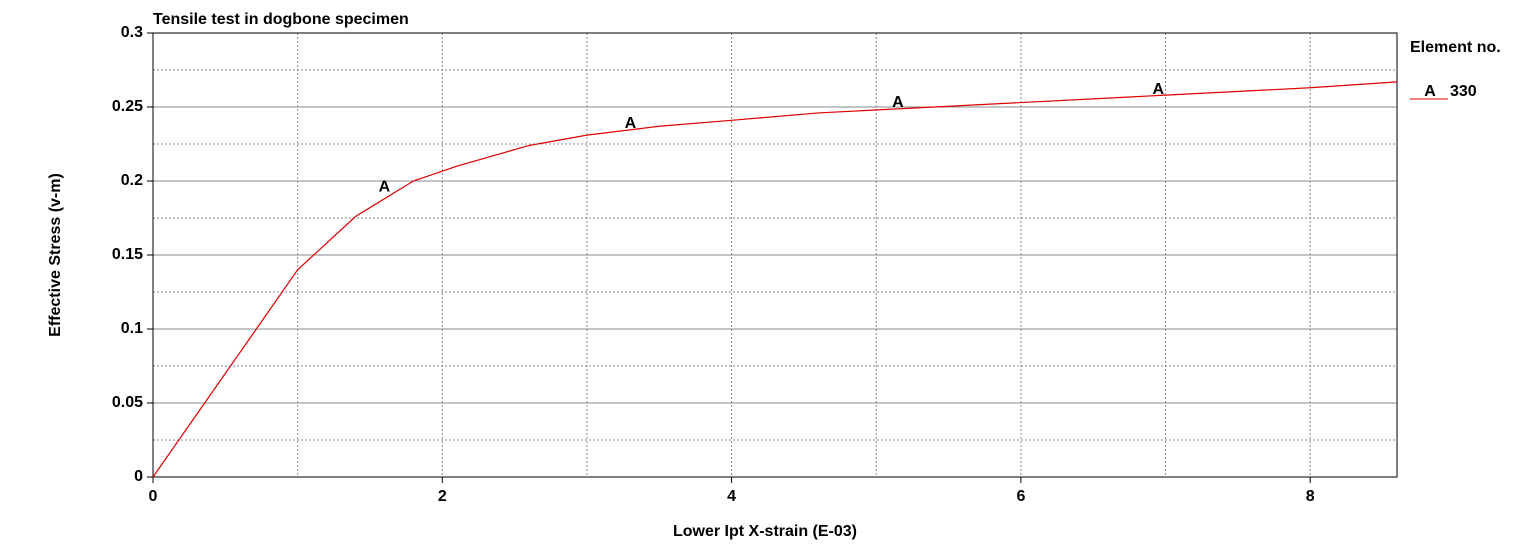 The height and width of the screenshot is (554, 1530). Describe the element at coordinates (132, 328) in the screenshot. I see `y-tick-label: 0.1` at that location.